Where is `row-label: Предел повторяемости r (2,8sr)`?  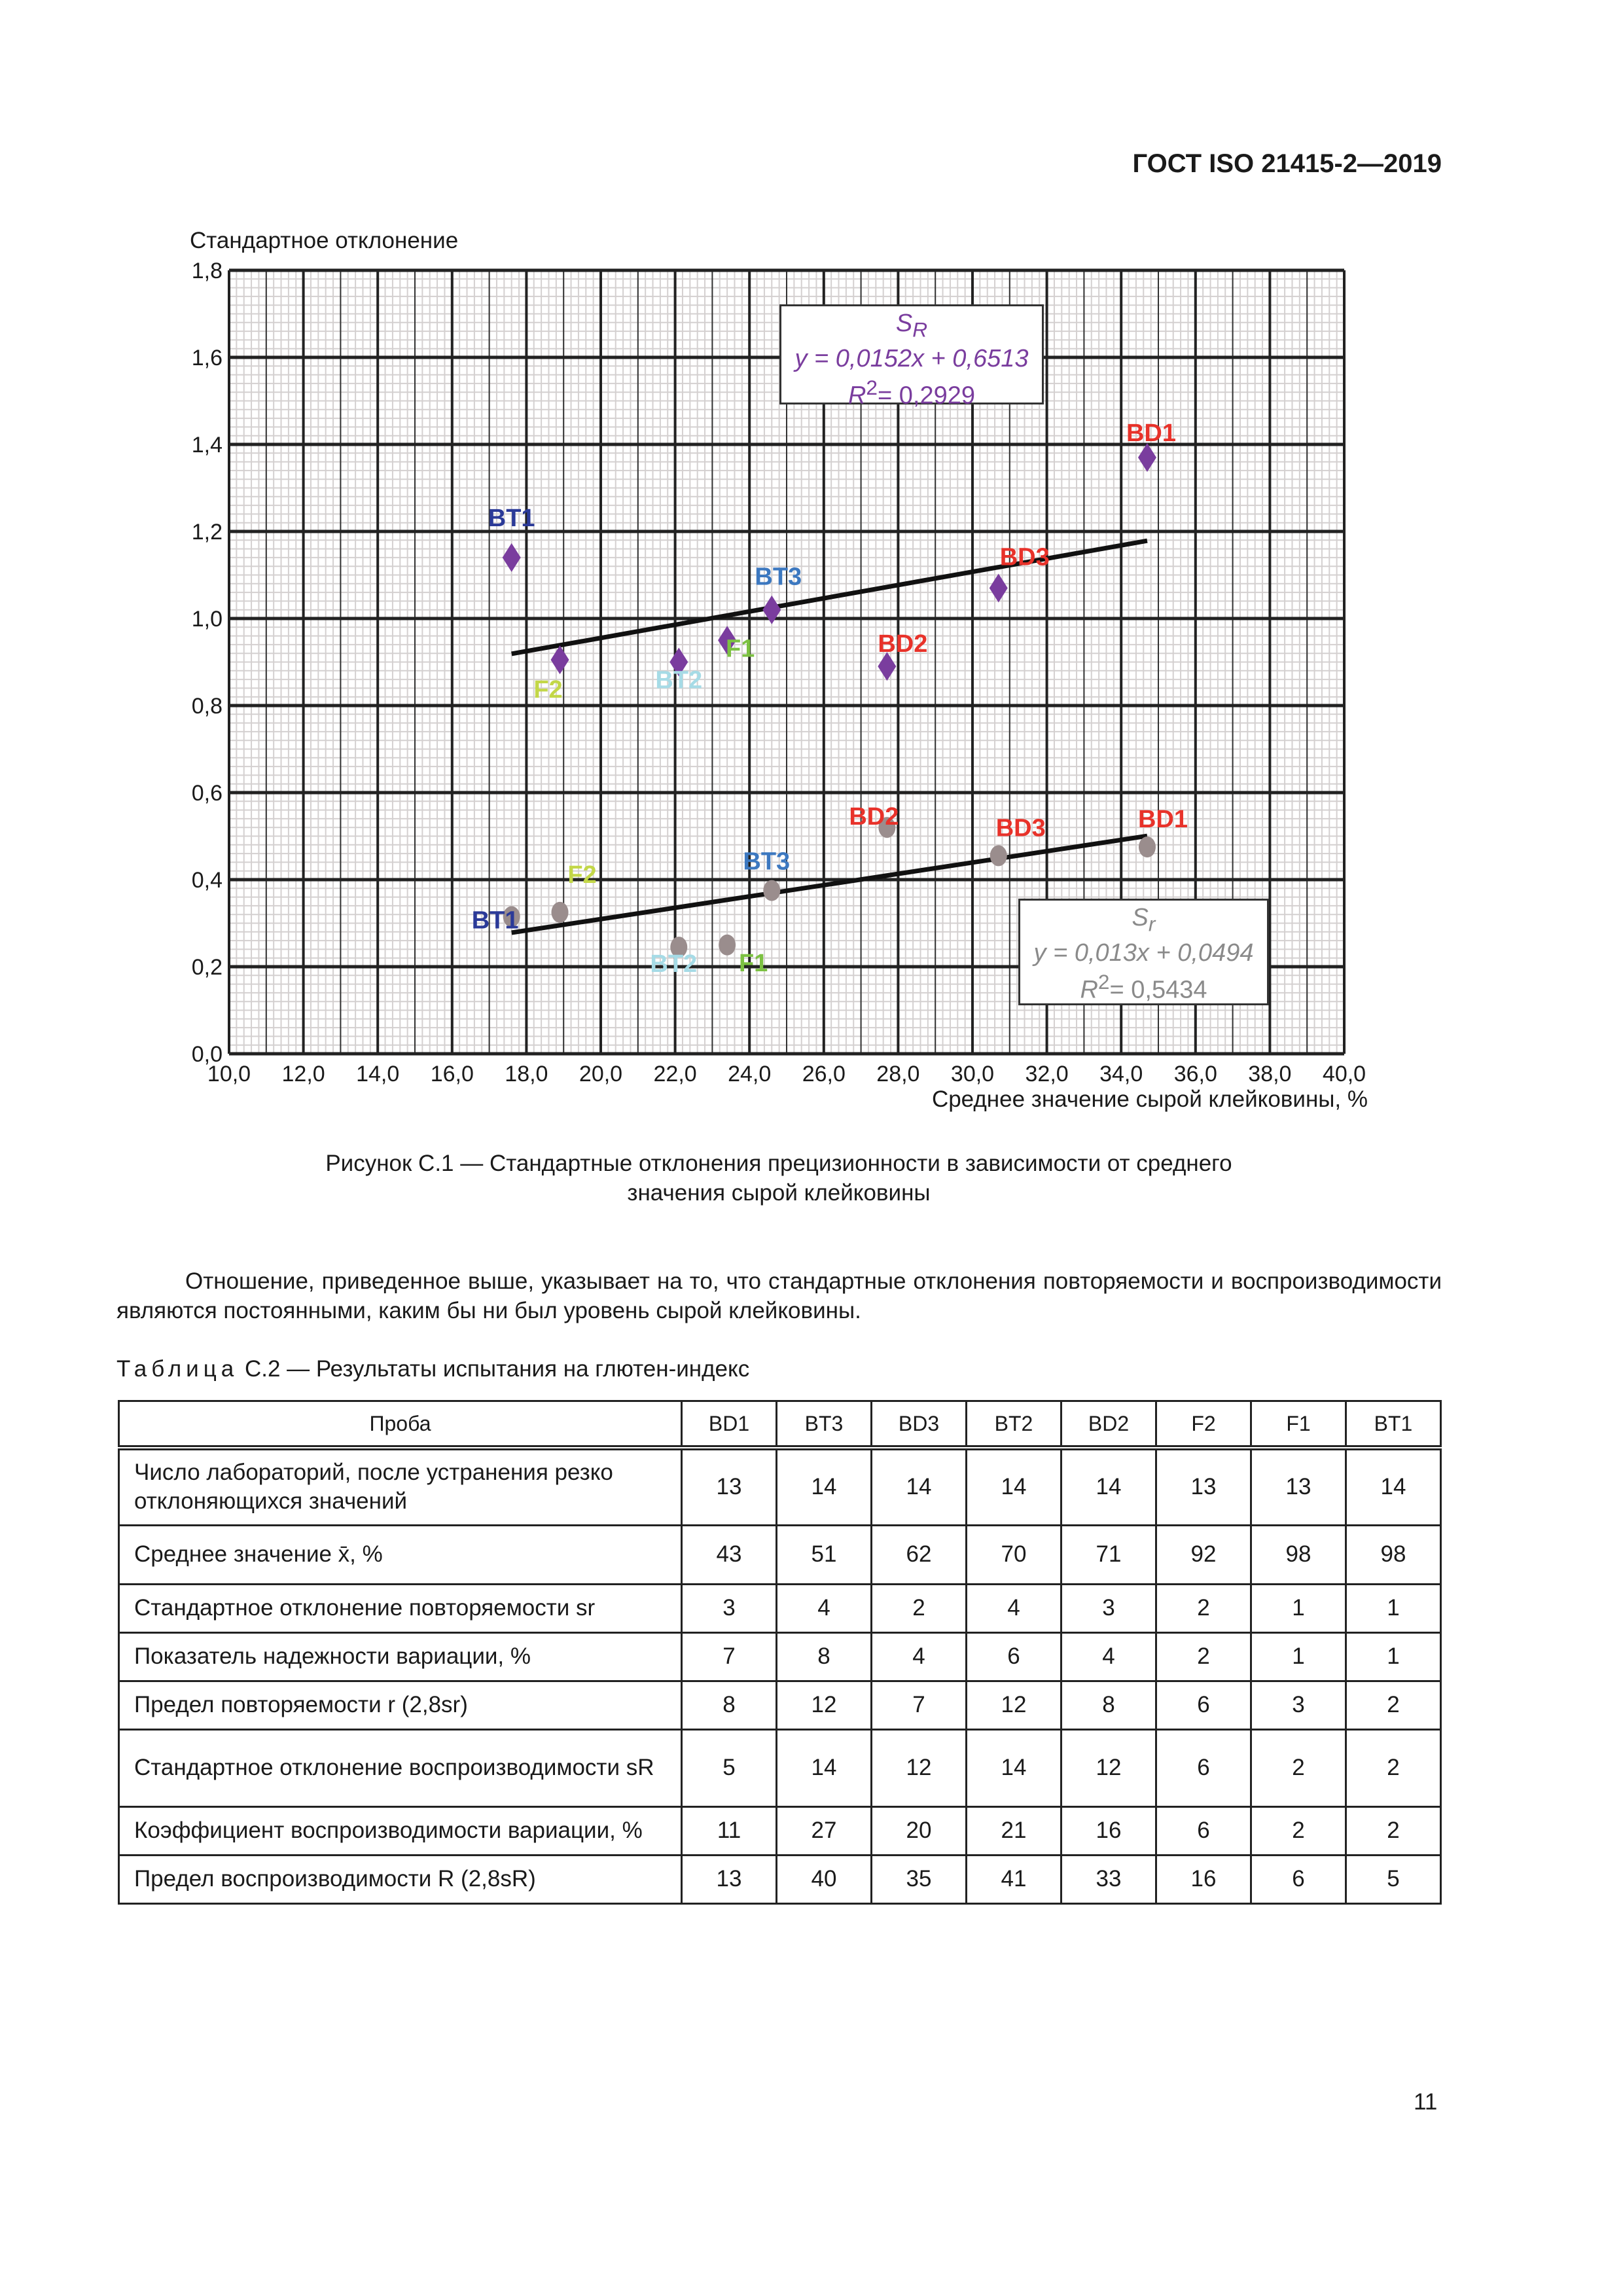
row-label: Предел повторяемости r (2,8sr) is located at coordinates (401, 1705).